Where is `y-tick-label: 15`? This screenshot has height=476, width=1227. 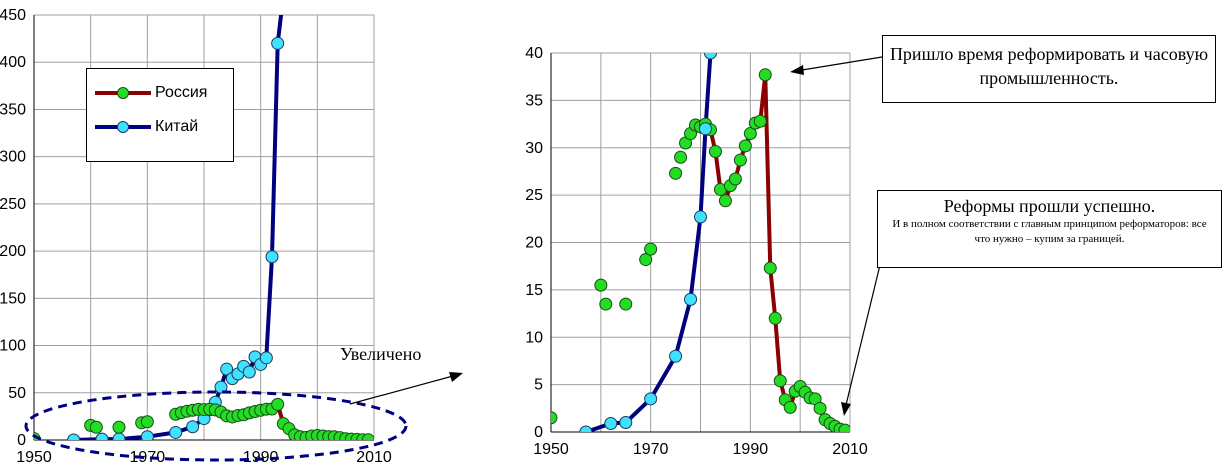
y-tick-label: 15 is located at coordinates (534, 290).